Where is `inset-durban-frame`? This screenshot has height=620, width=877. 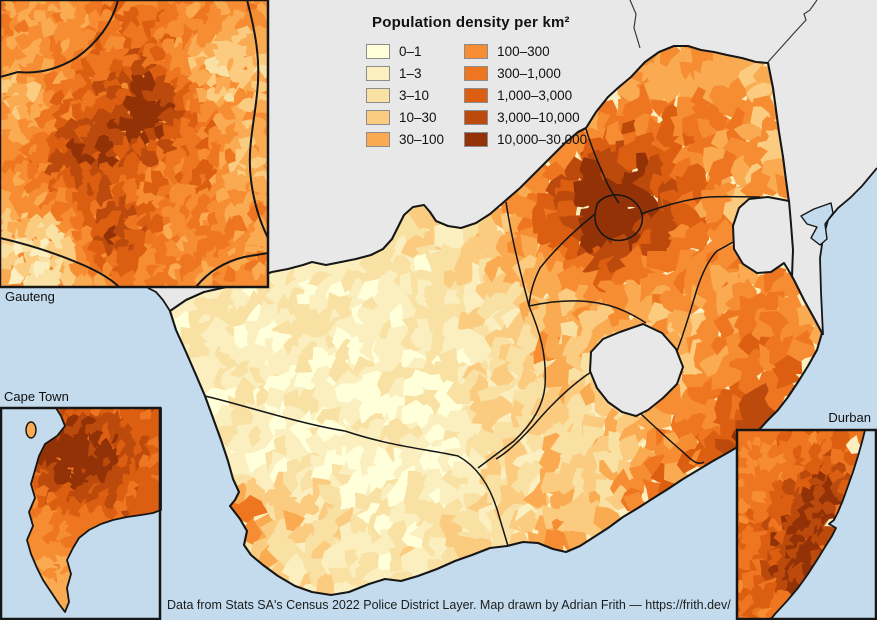 inset-durban-frame is located at coordinates (806, 524).